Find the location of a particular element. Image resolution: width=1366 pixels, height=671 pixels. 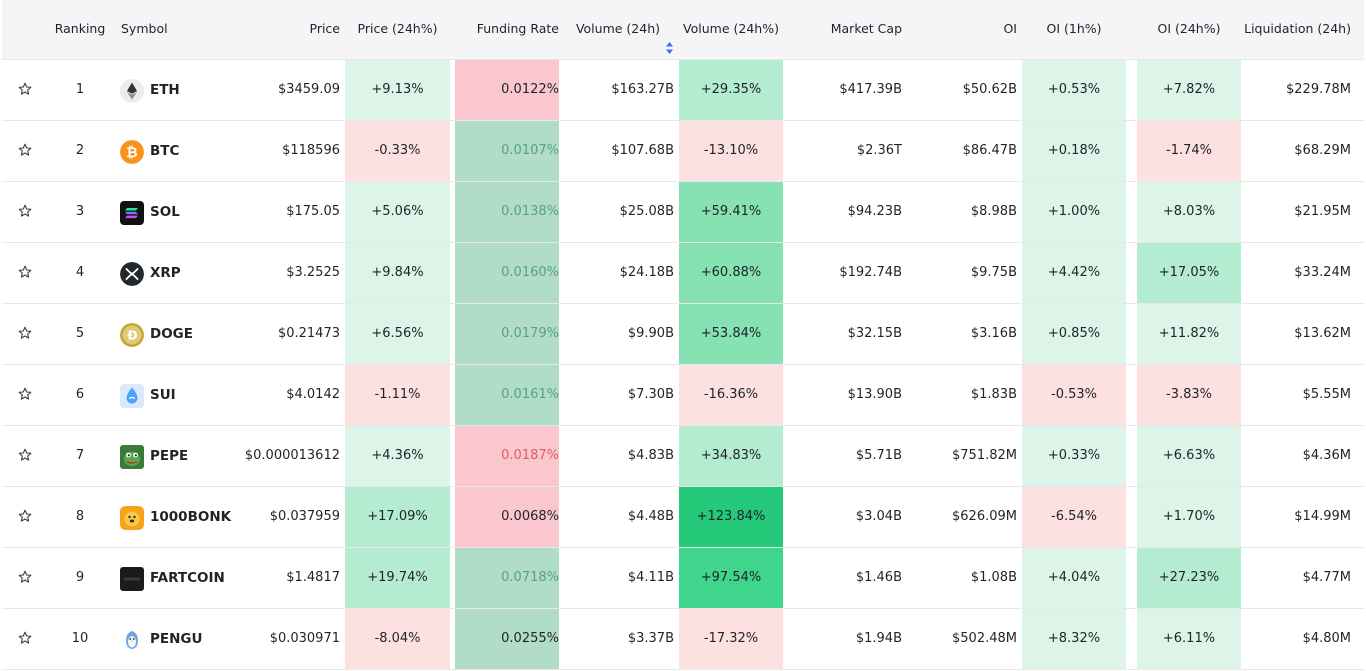

volume-24h-change: -16.36% is located at coordinates (731, 394).